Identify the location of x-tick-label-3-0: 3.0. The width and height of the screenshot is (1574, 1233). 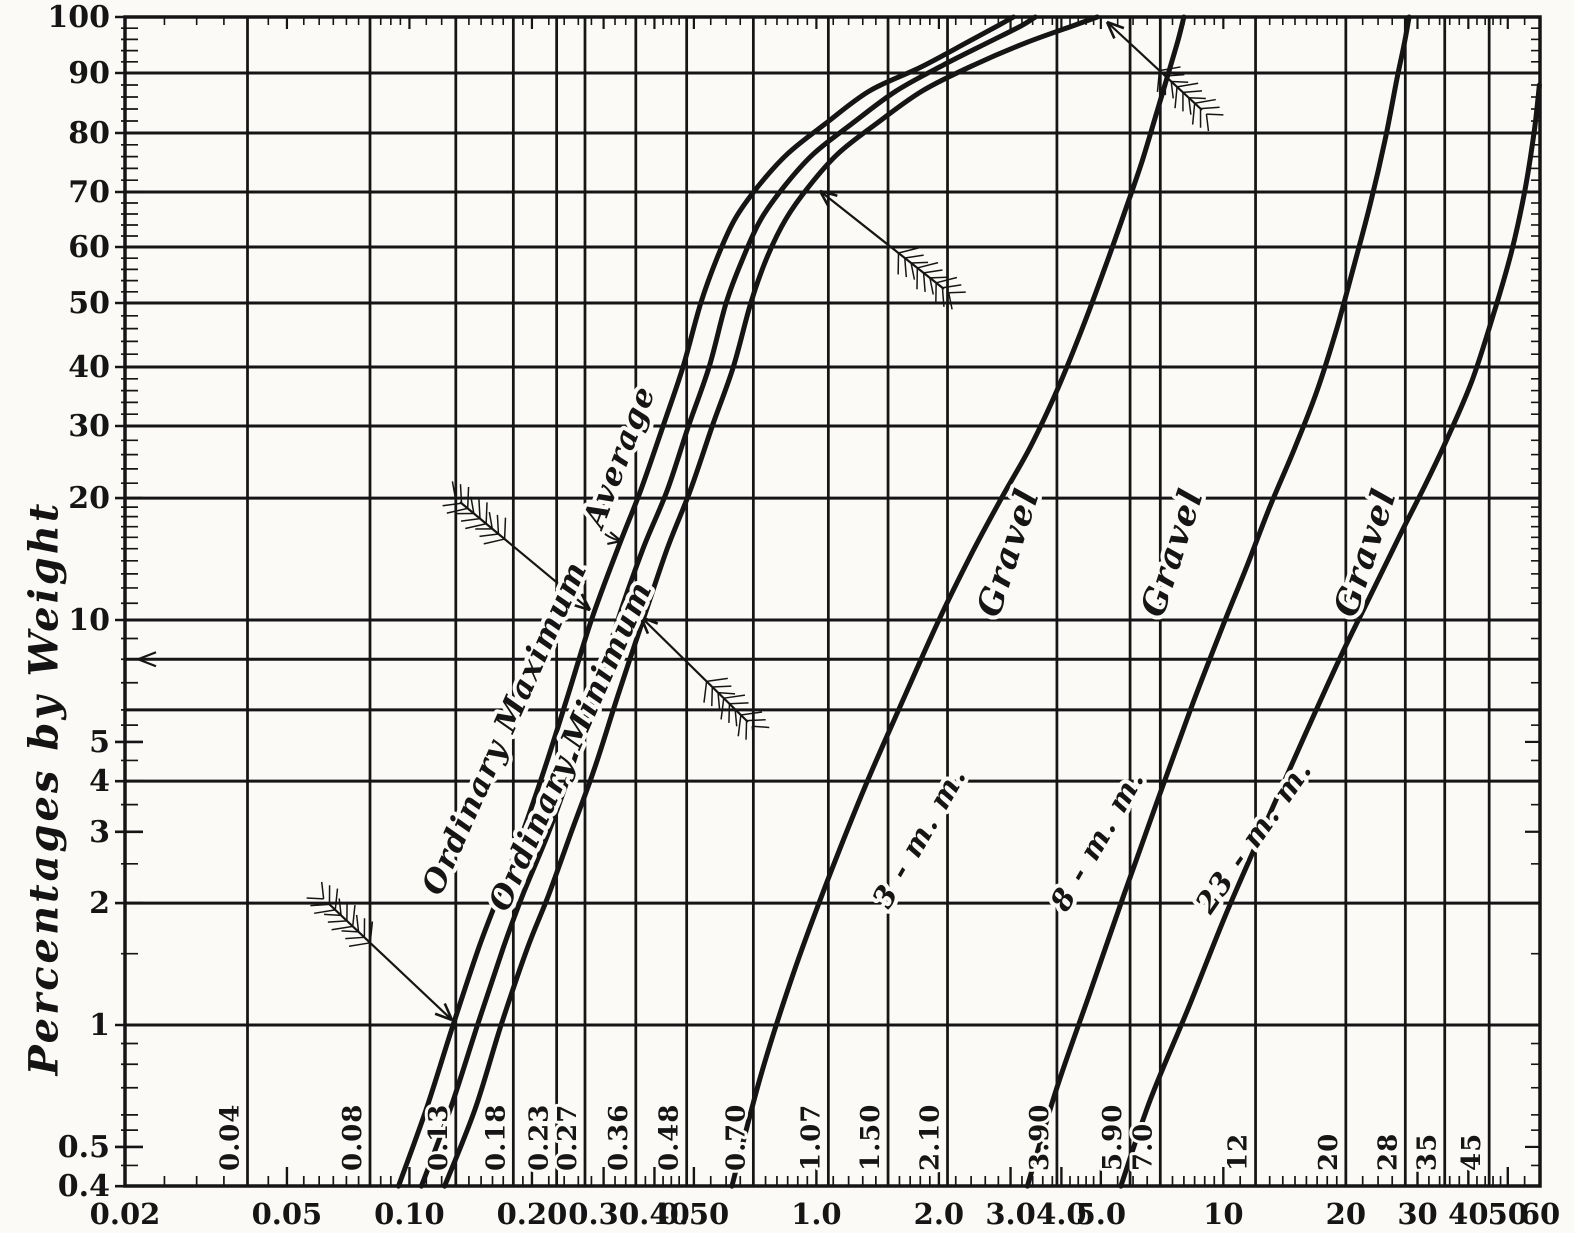
(1010, 1214).